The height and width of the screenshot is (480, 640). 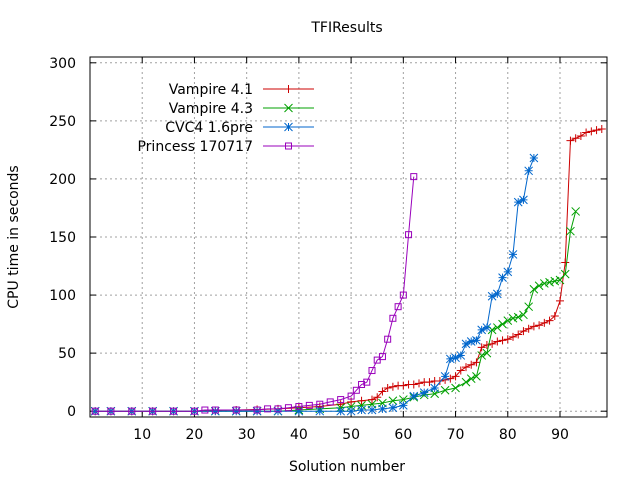 I want to click on legend-label: Princess 170717, so click(x=195, y=147).